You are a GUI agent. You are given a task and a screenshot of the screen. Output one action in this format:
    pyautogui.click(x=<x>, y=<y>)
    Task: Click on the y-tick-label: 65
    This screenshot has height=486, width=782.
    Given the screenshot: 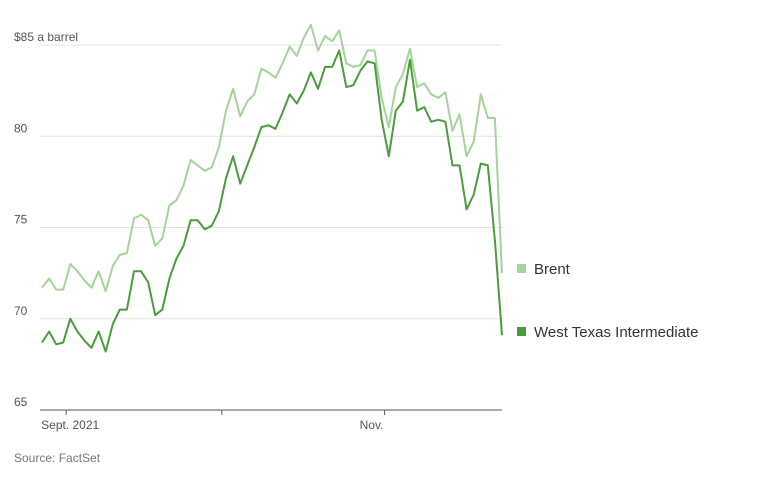 What is the action you would take?
    pyautogui.click(x=21, y=402)
    